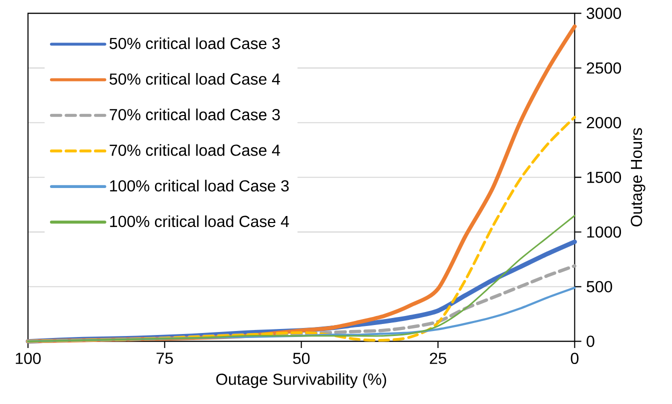  I want to click on y-tick-label: 0, so click(590, 341).